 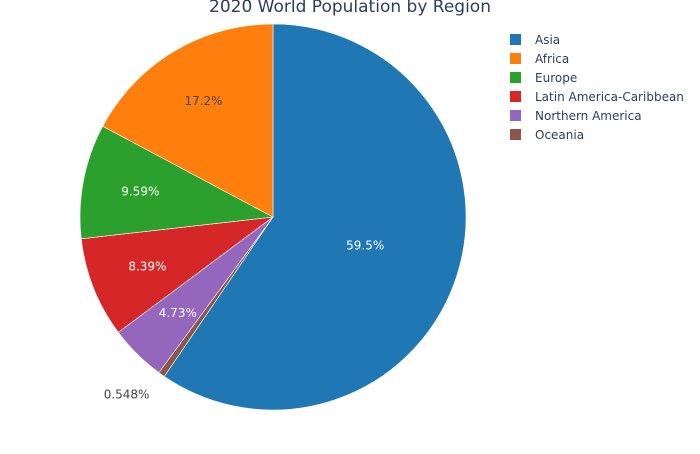 What do you see at coordinates (515, 77) in the screenshot?
I see `legend-swatch-europe` at bounding box center [515, 77].